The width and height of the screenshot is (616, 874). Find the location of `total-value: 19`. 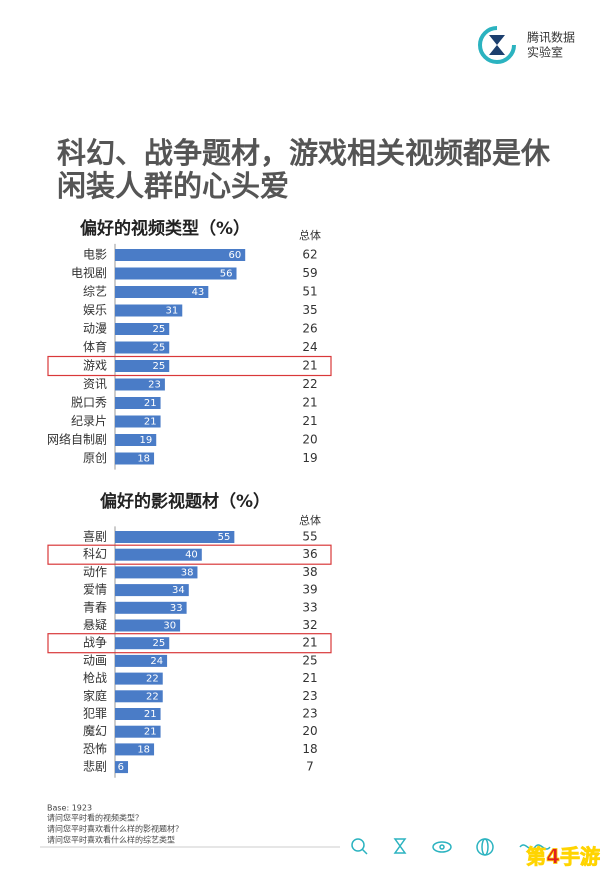

total-value: 19 is located at coordinates (309, 458).